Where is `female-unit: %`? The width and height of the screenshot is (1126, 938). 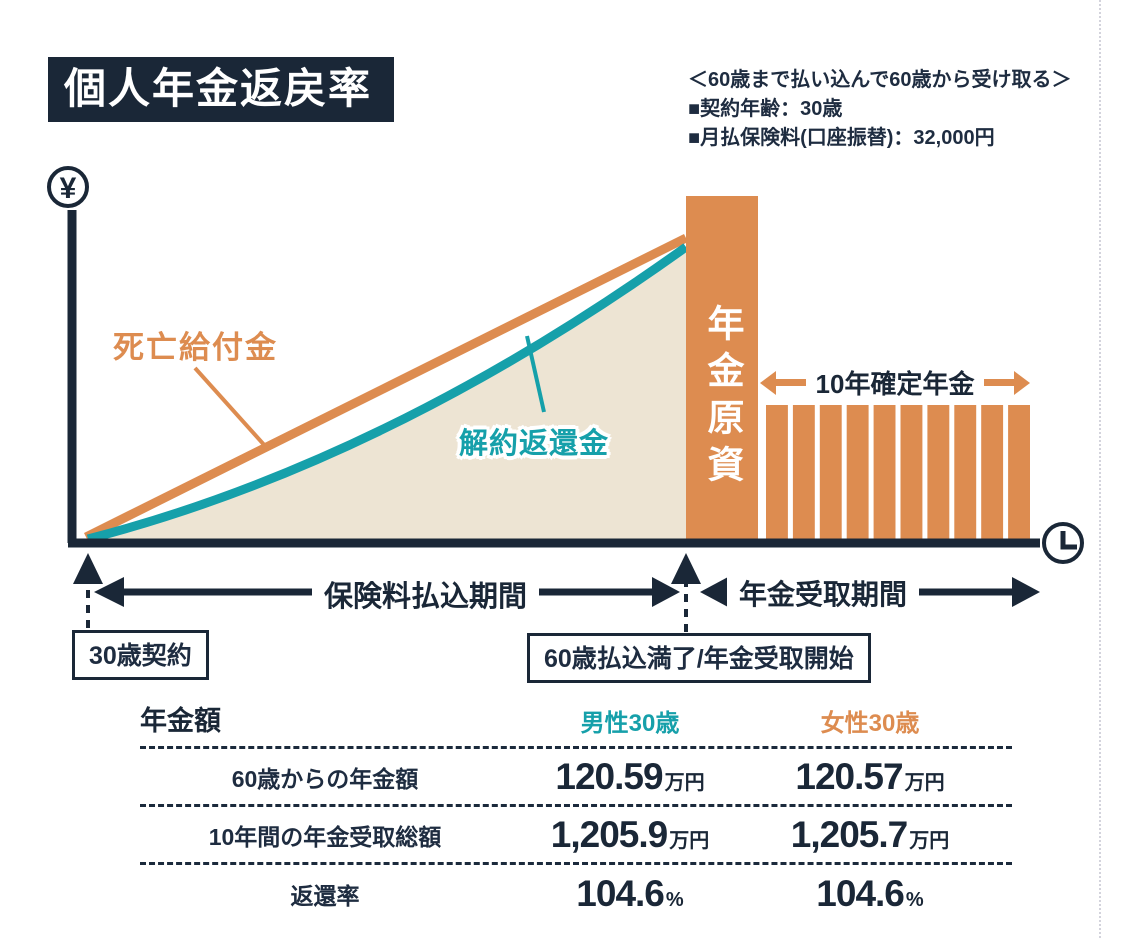 female-unit: % is located at coordinates (914, 900).